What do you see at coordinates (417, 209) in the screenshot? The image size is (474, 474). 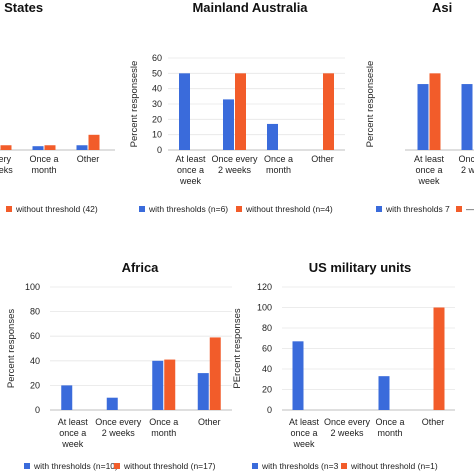 I see `legend-label: with thresholds 7` at bounding box center [417, 209].